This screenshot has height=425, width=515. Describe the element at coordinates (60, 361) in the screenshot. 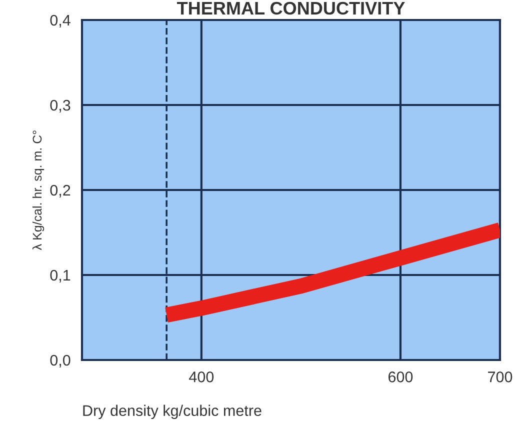

I see `y-tick-label: 0,0` at that location.